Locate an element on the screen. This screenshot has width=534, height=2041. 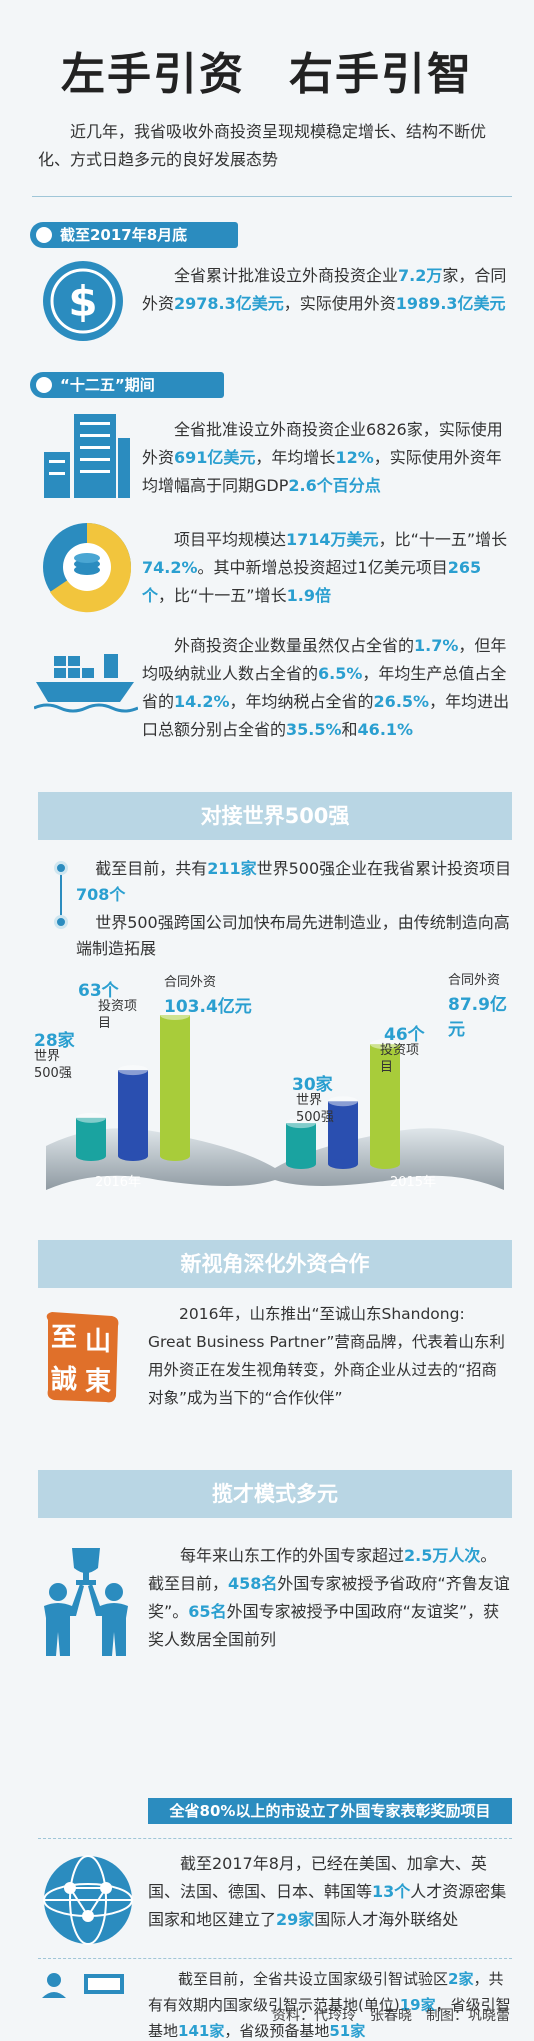
chart-label-63-caption: 投资项目 is located at coordinates (118, 1015).